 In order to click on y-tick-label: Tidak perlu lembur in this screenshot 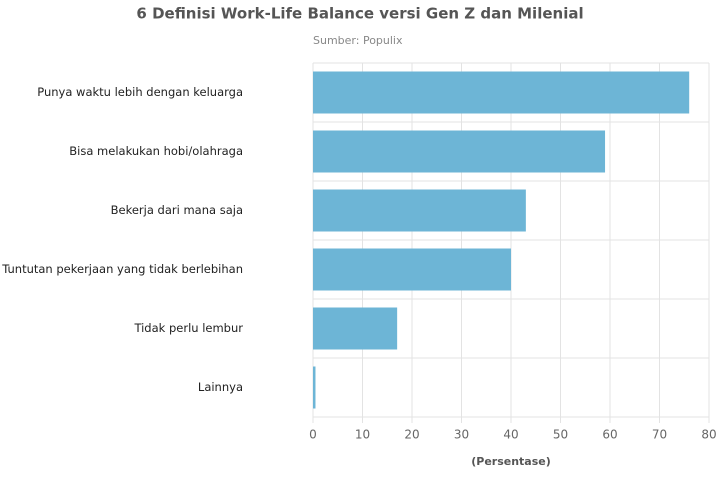, I will do `click(188, 328)`.